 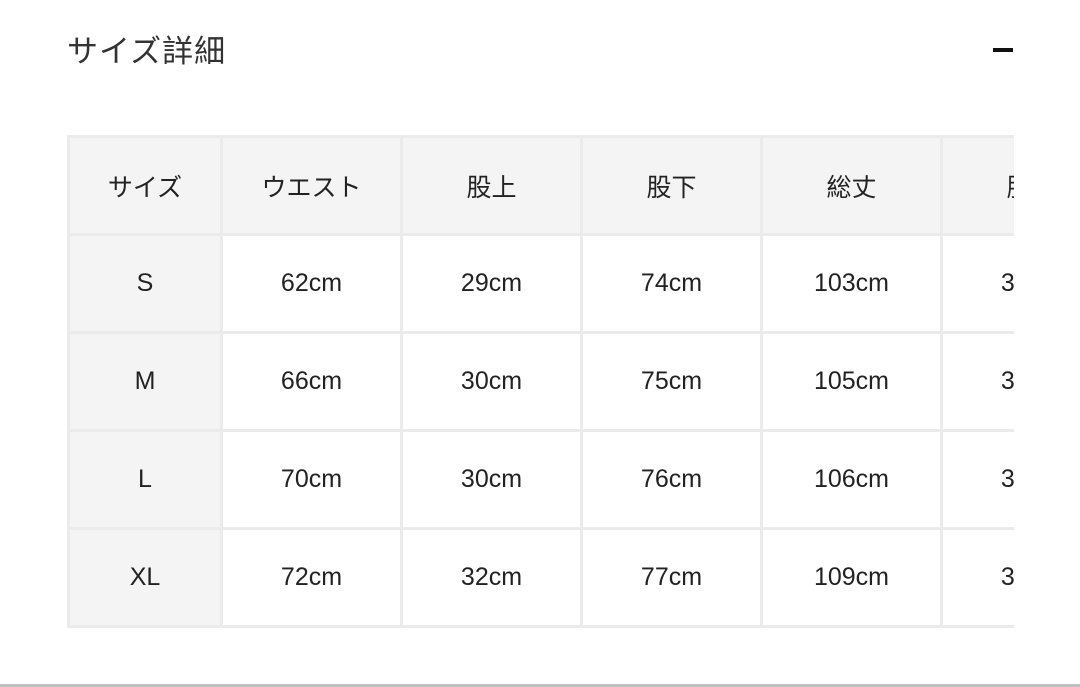 I want to click on table-cell: 105cm, so click(x=851, y=381).